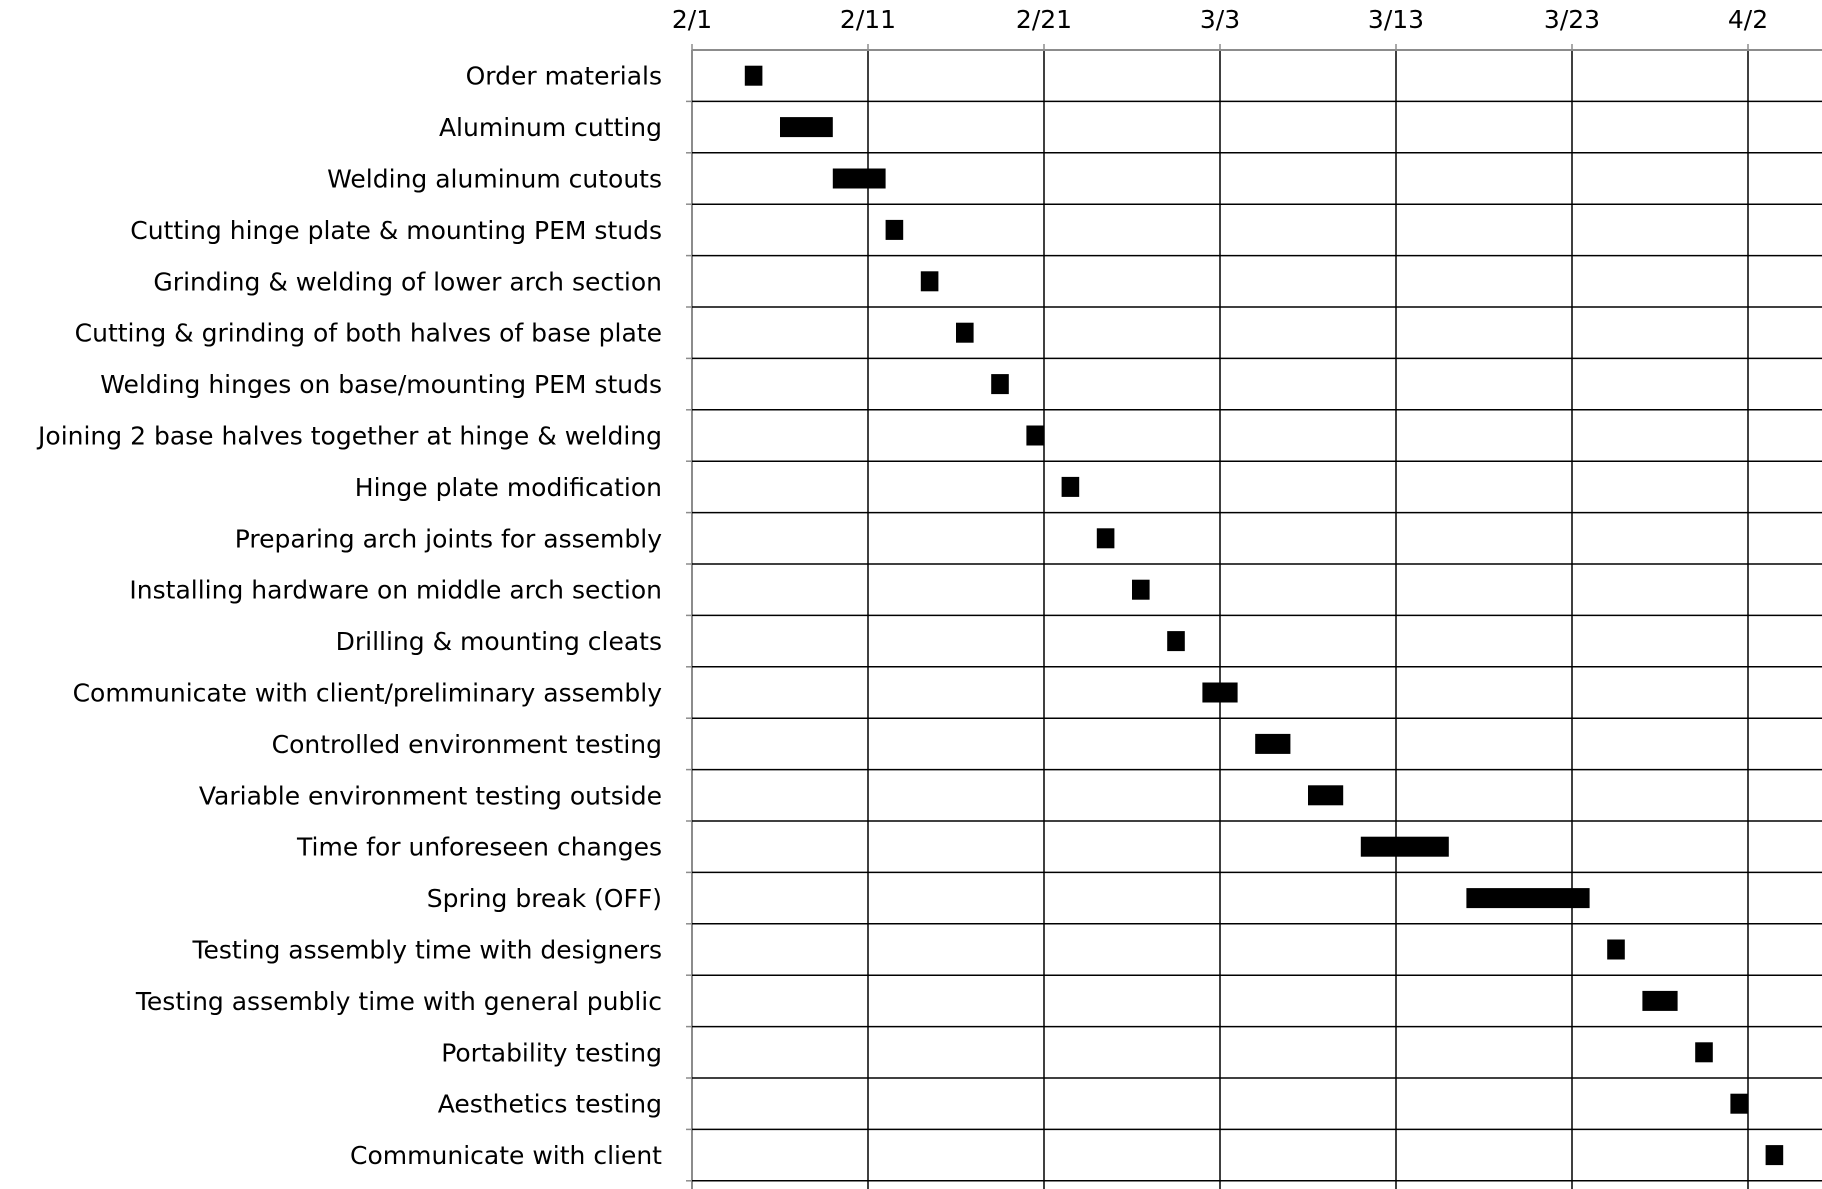 The height and width of the screenshot is (1189, 1822). I want to click on task-label: Aluminum cutting, so click(550, 127).